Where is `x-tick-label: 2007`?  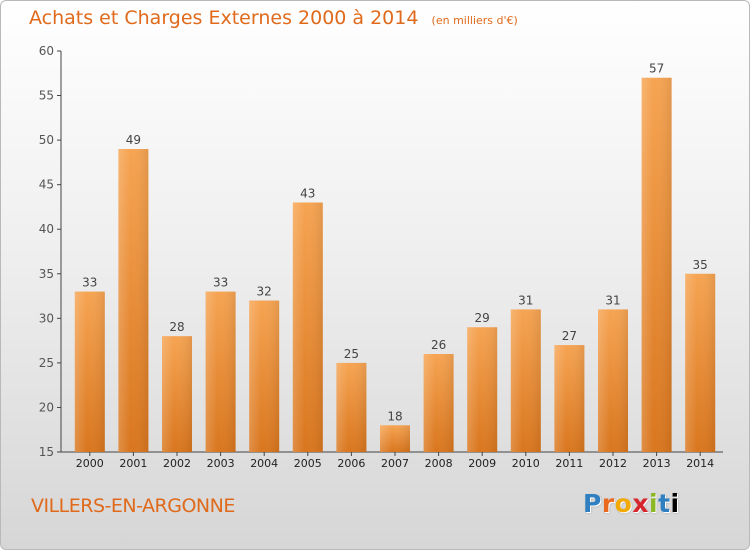
x-tick-label: 2007 is located at coordinates (395, 463).